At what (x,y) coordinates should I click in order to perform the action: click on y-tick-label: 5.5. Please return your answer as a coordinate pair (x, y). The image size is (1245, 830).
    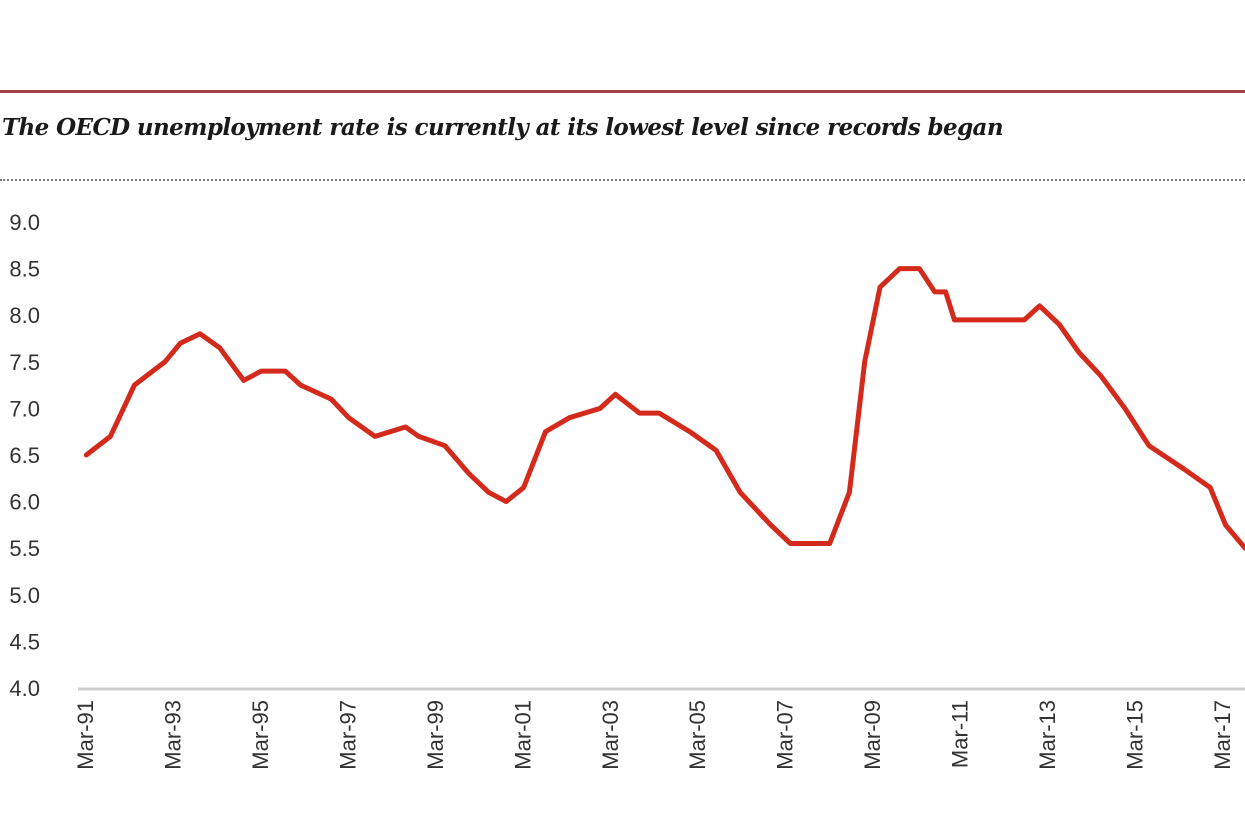
    Looking at the image, I should click on (24, 548).